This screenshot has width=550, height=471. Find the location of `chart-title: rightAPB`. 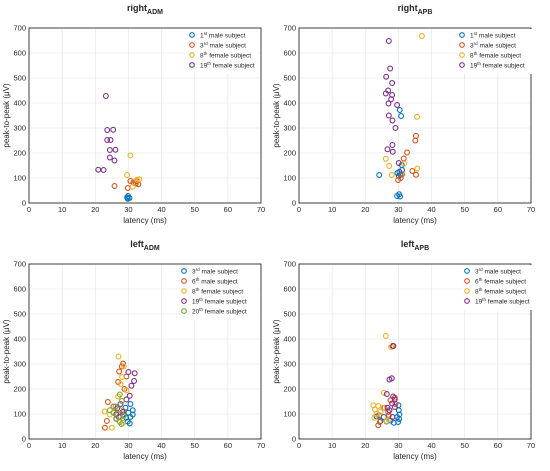

chart-title: rightAPB is located at coordinates (415, 9).